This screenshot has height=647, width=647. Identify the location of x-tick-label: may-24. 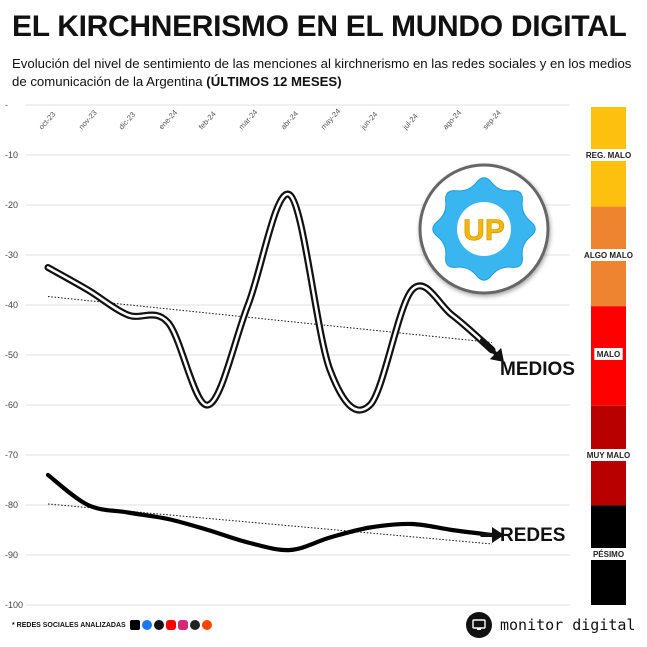
(330, 119).